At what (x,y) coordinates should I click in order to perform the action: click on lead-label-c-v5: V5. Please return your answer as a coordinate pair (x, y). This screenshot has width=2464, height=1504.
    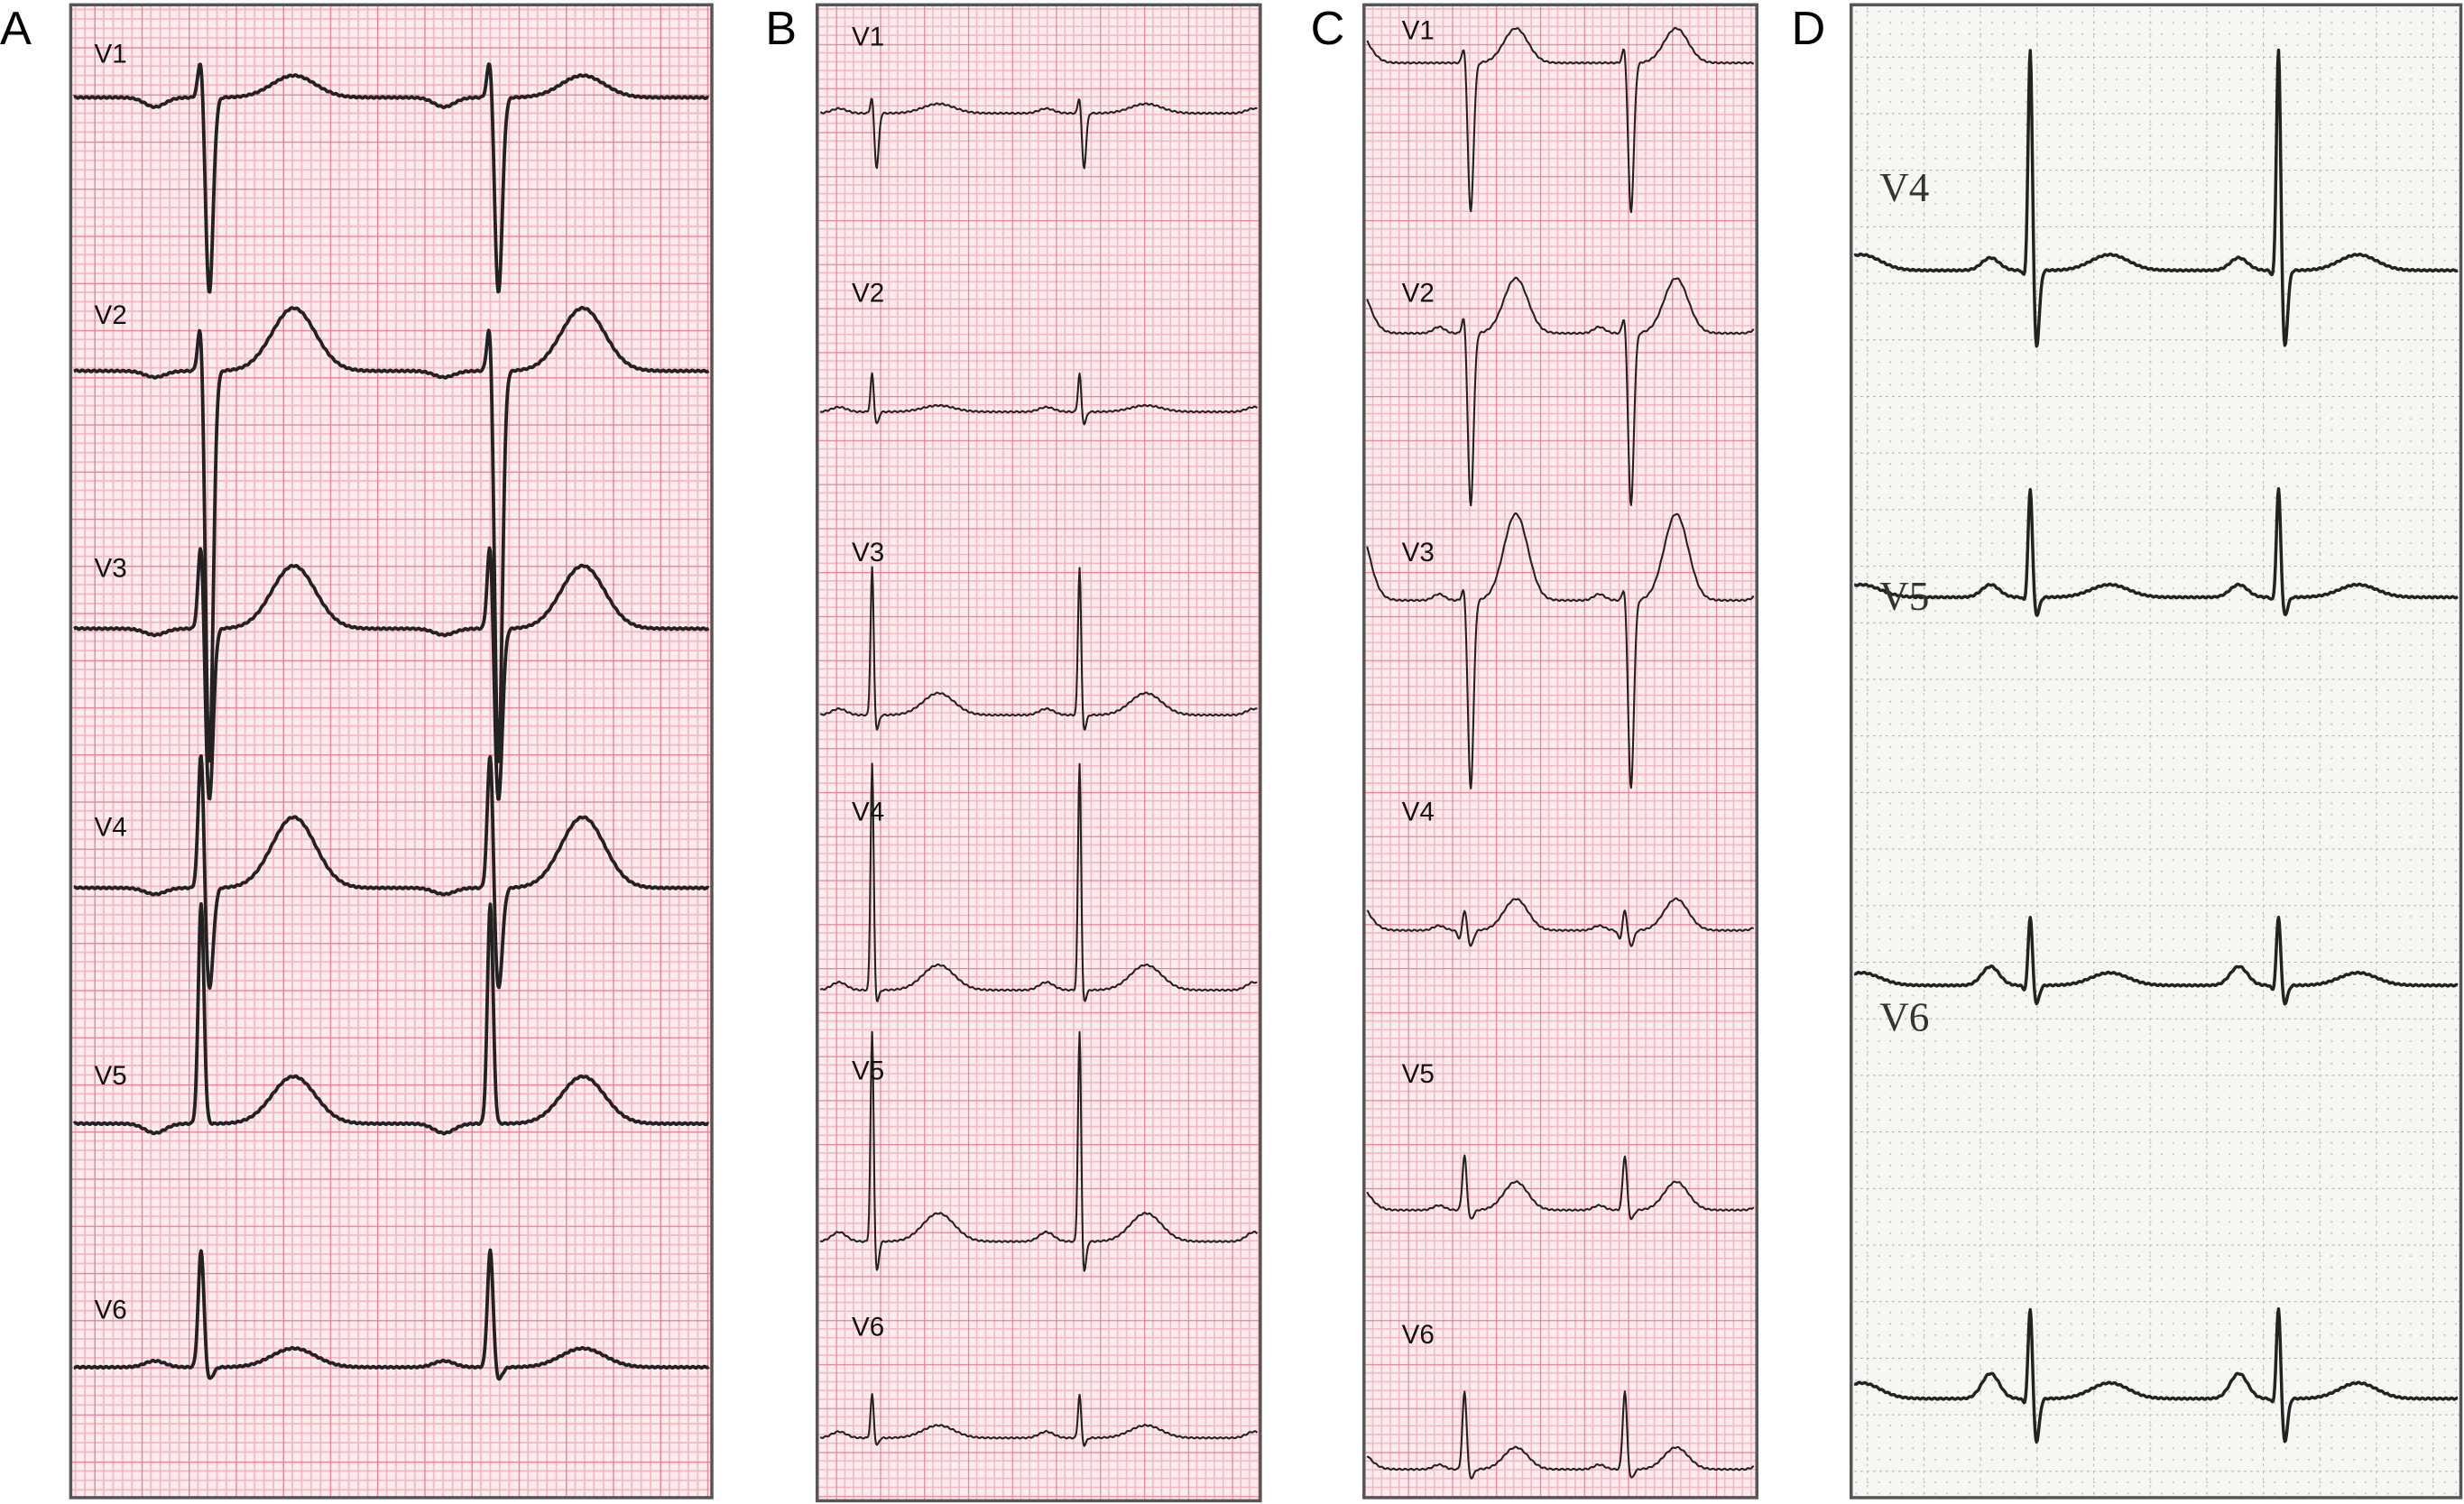
    Looking at the image, I should click on (1418, 1074).